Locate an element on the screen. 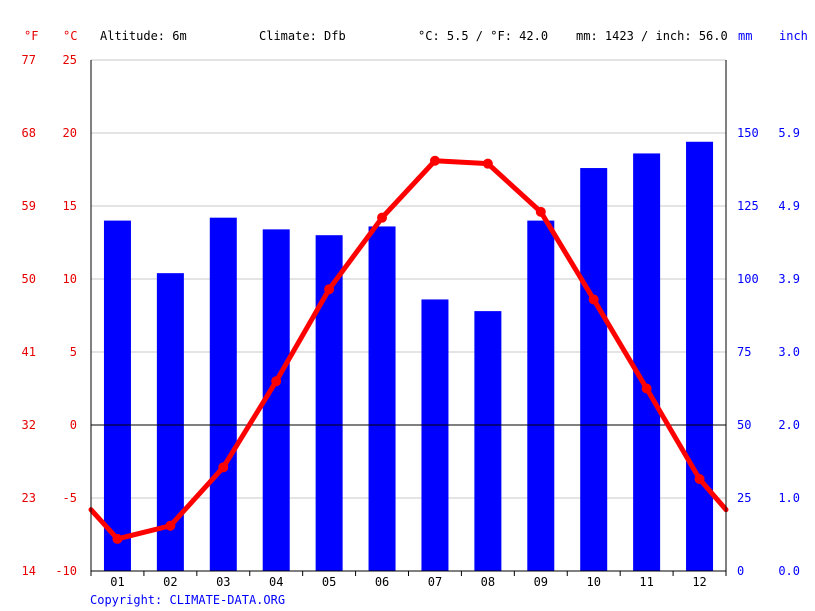 This screenshot has width=815, height=611. celsius-tick-label: 0 is located at coordinates (73, 425).